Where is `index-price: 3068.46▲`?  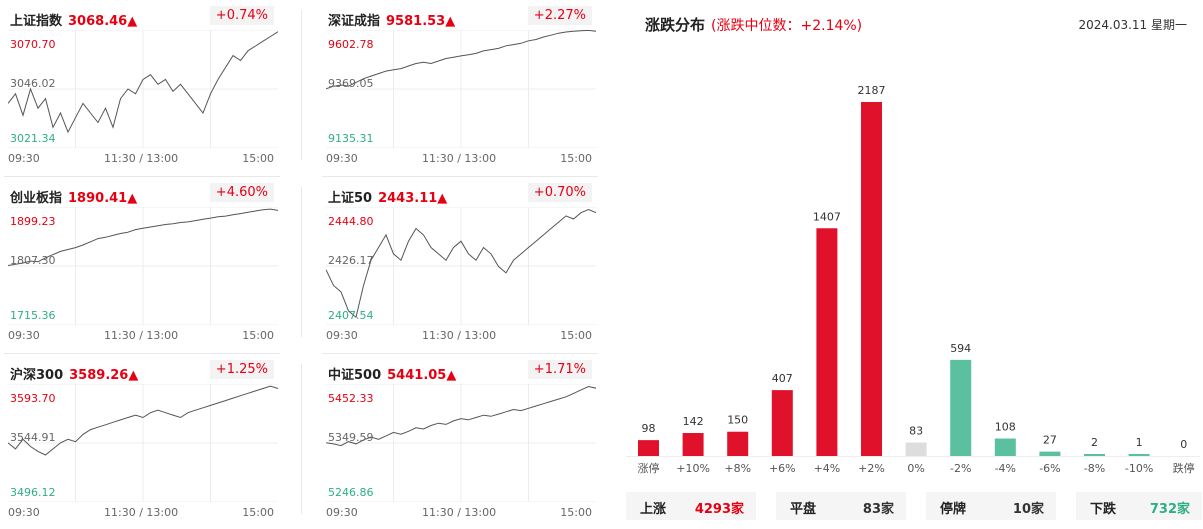 index-price: 3068.46▲ is located at coordinates (103, 21).